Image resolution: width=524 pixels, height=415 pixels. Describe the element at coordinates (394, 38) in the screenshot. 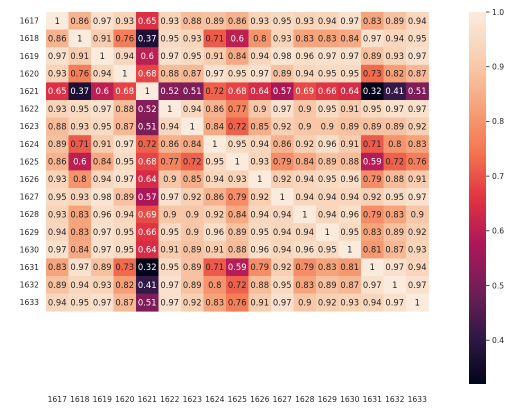

I see `cell-value-1618-1632: 0.94` at that location.